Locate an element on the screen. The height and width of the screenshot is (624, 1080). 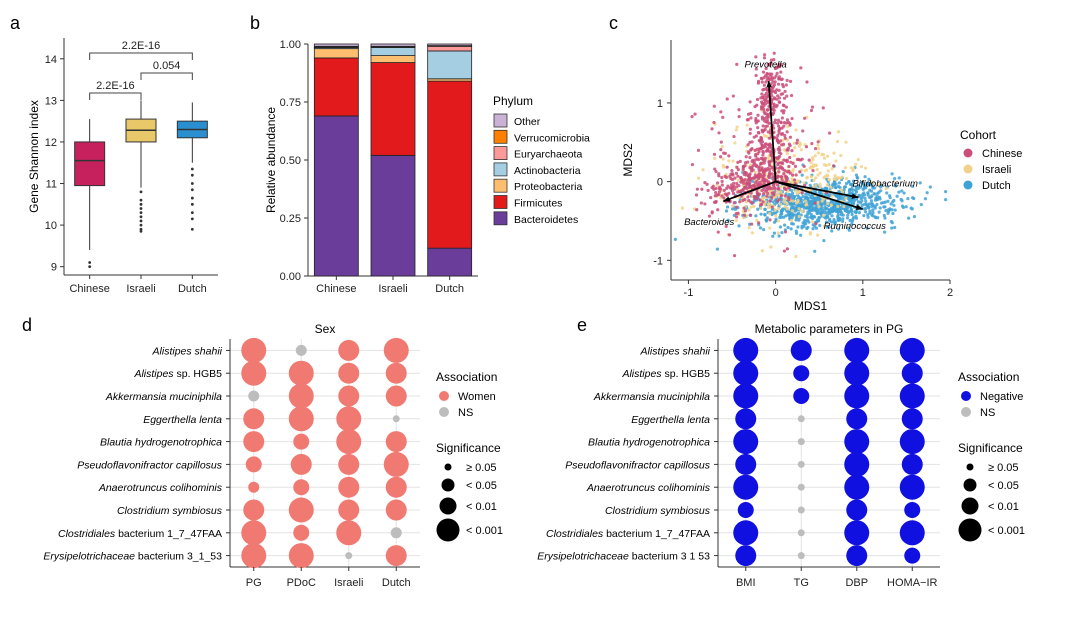
row-label: Anaerotruncus colihominis is located at coordinates (648, 488).